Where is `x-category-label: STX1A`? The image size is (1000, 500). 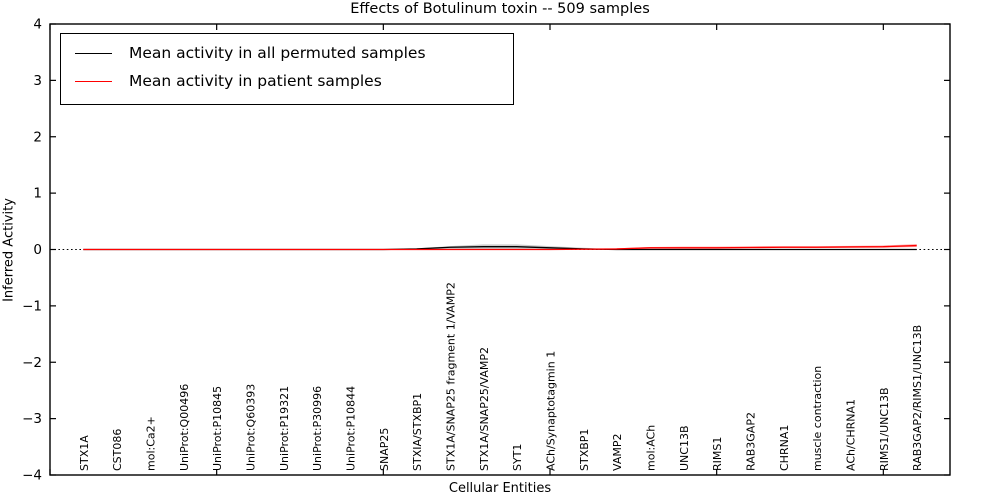
x-category-label: STX1A is located at coordinates (84, 453).